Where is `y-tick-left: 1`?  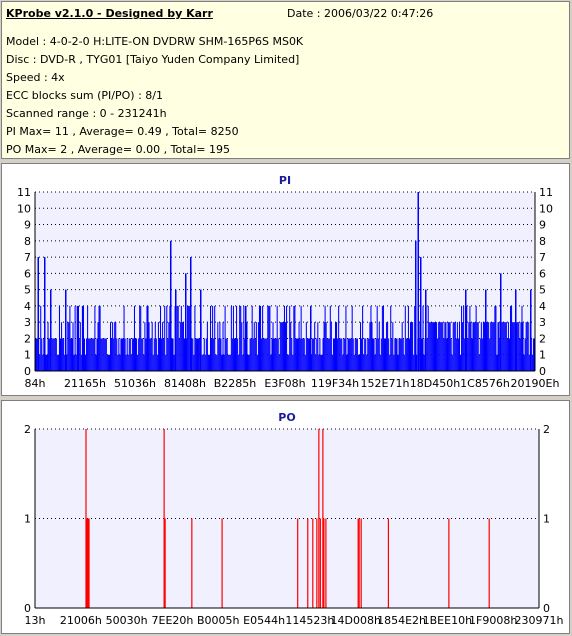 y-tick-left: 1 is located at coordinates (27, 519).